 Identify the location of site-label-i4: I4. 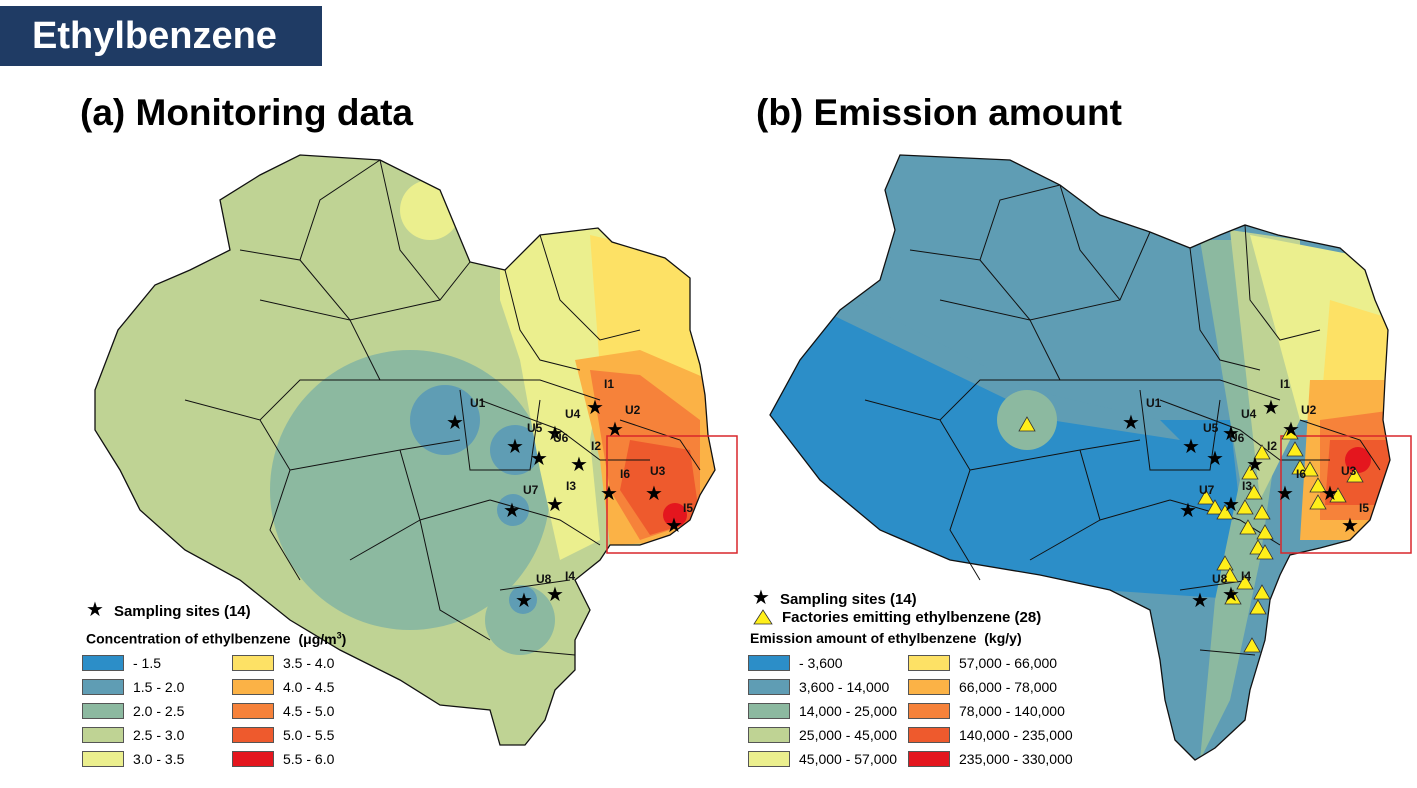
(1246, 576).